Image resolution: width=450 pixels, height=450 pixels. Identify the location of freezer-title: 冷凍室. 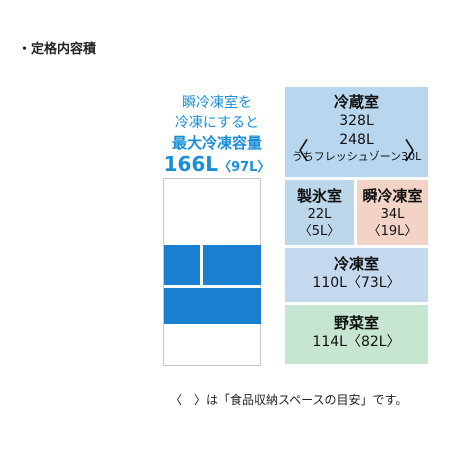
(356, 264).